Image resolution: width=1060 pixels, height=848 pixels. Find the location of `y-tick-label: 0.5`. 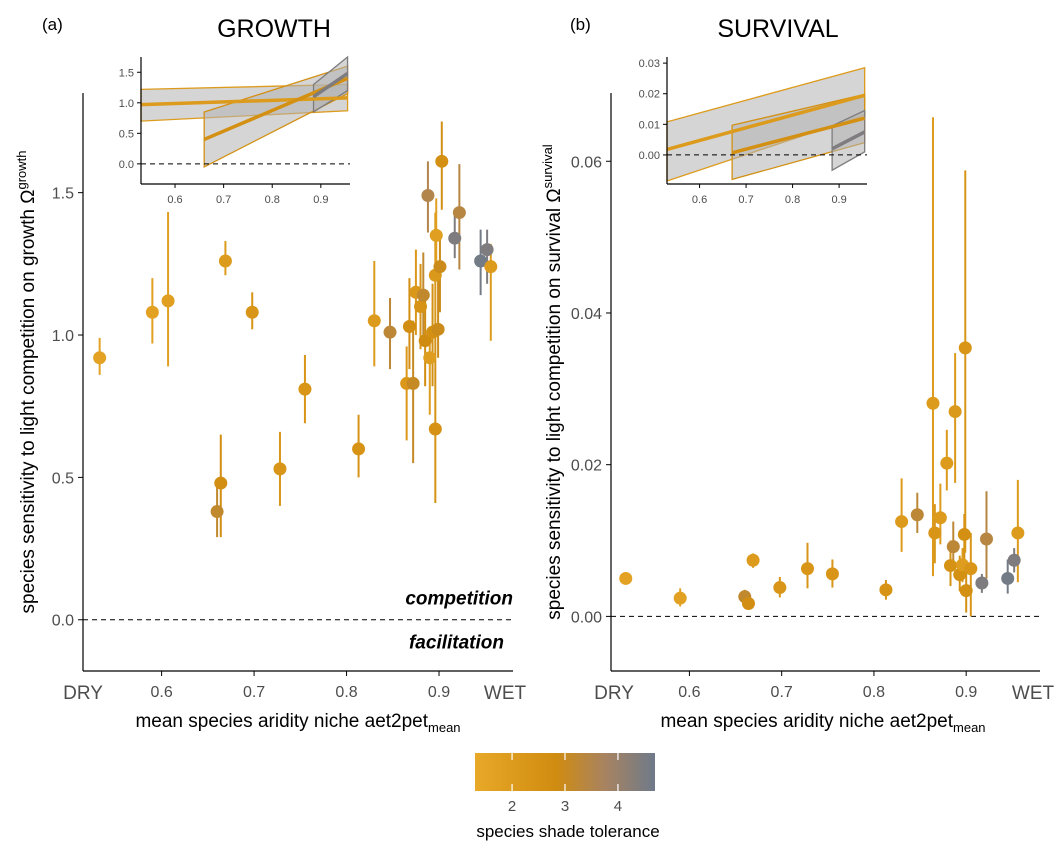

y-tick-label: 0.5 is located at coordinates (63, 478).